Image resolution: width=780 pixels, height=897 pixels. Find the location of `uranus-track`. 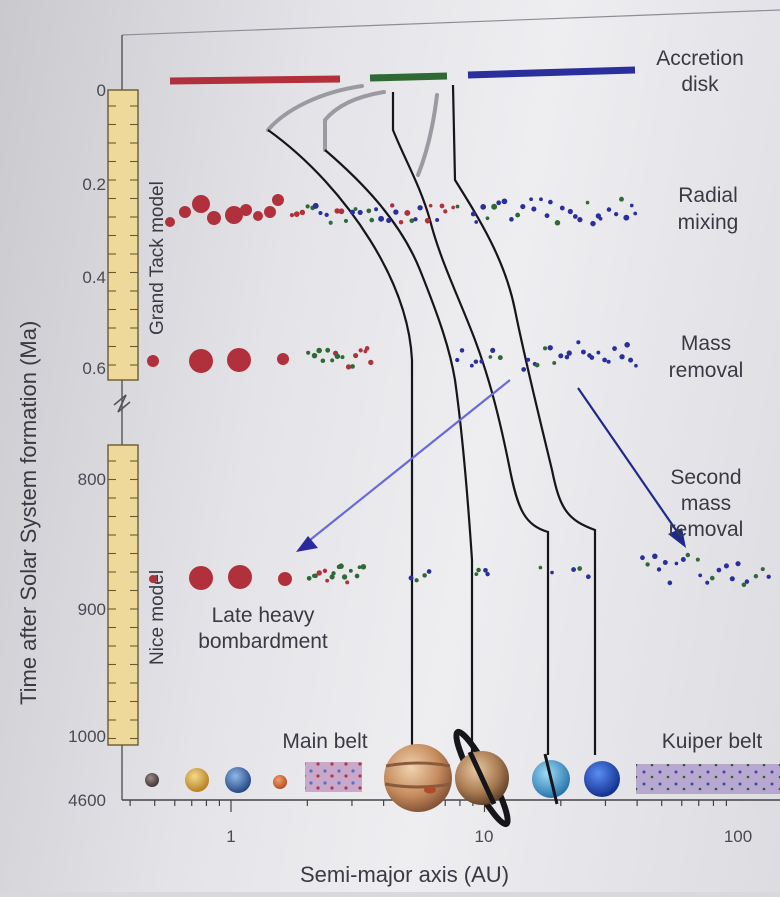

uranus-track is located at coordinates (470, 423).